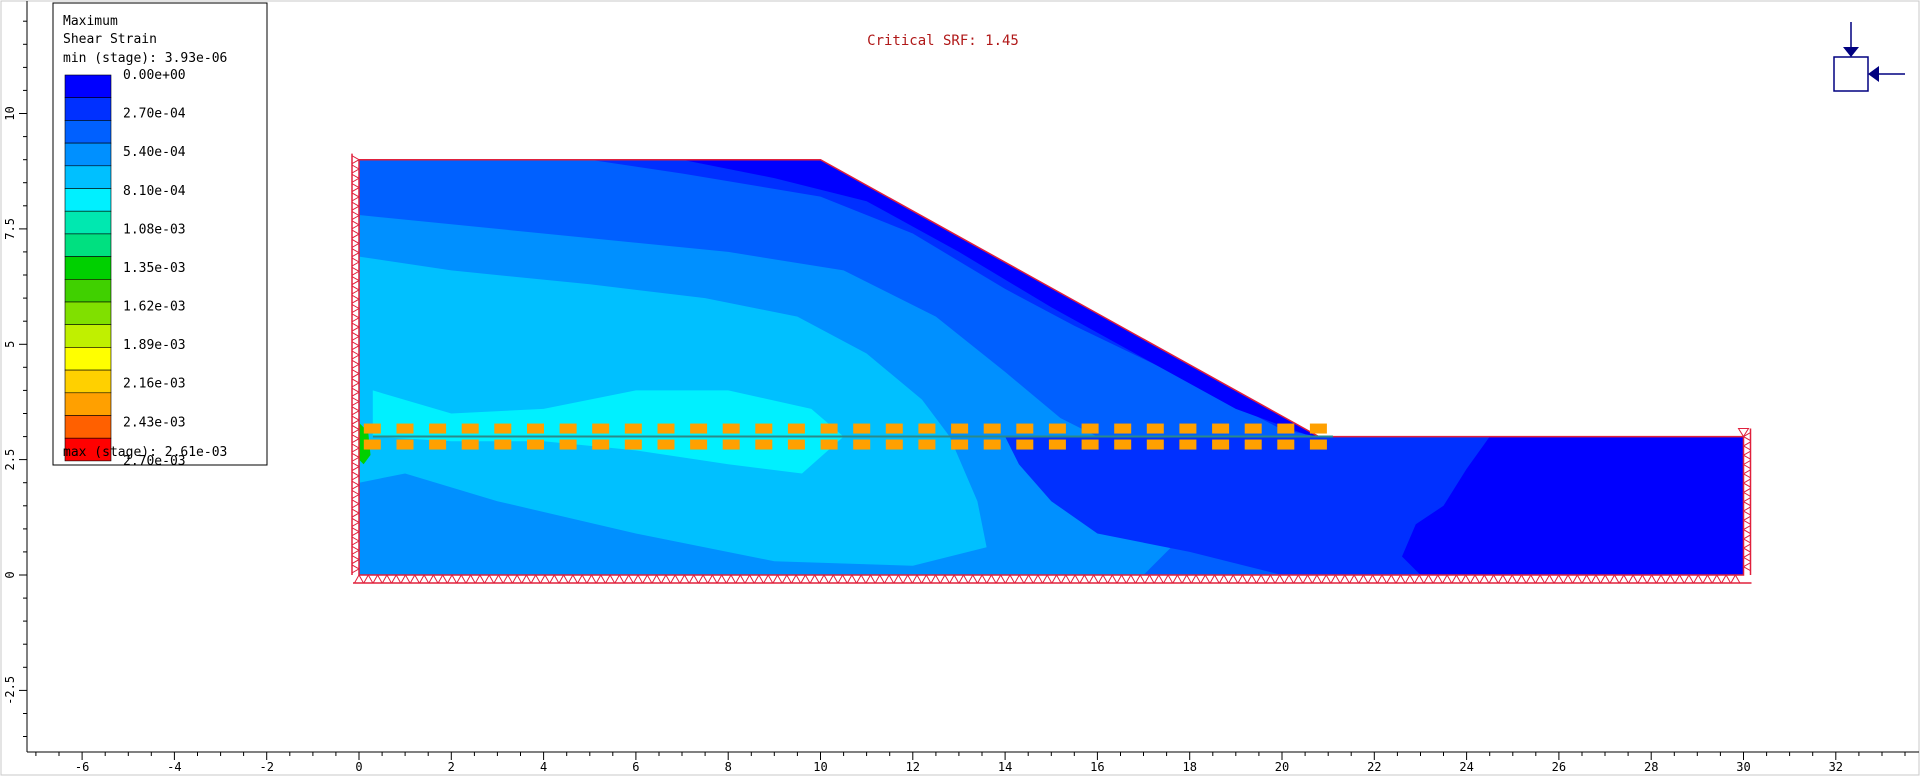  Describe the element at coordinates (10, 113) in the screenshot. I see `y-axis-label: 10` at that location.